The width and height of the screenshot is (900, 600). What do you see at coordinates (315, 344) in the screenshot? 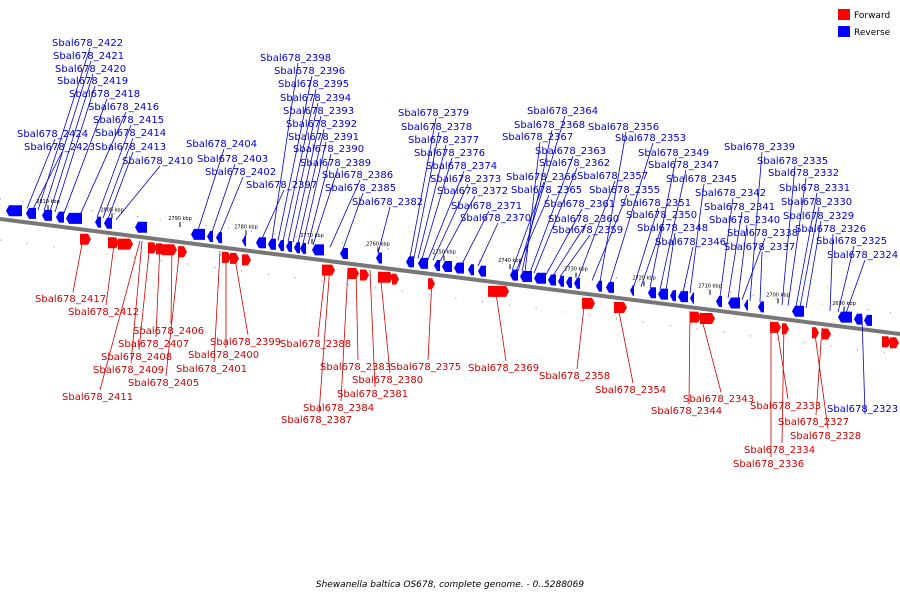
I see `gene-label-sbal678-2388: Sbal678_2388` at bounding box center [315, 344].